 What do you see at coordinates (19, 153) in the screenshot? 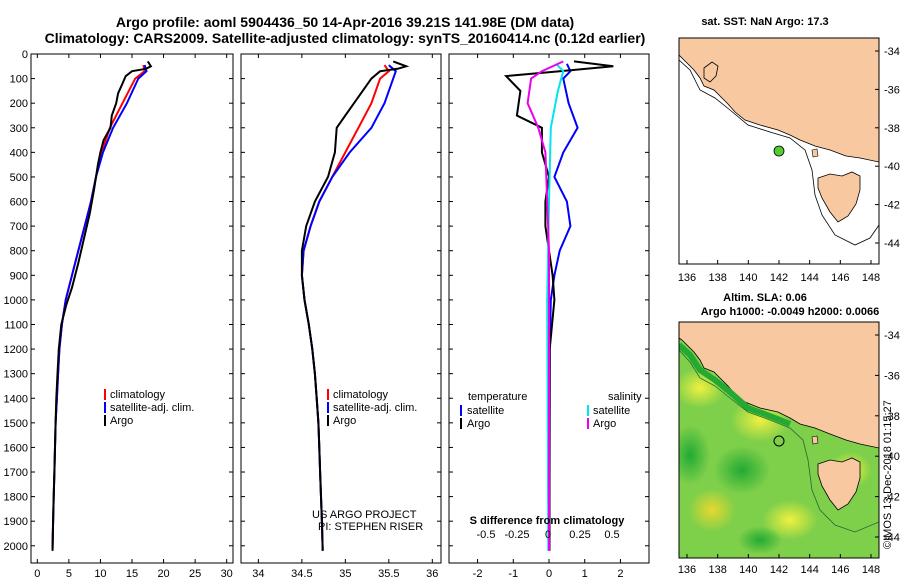
I see `y-tick-label: 400` at bounding box center [19, 153].